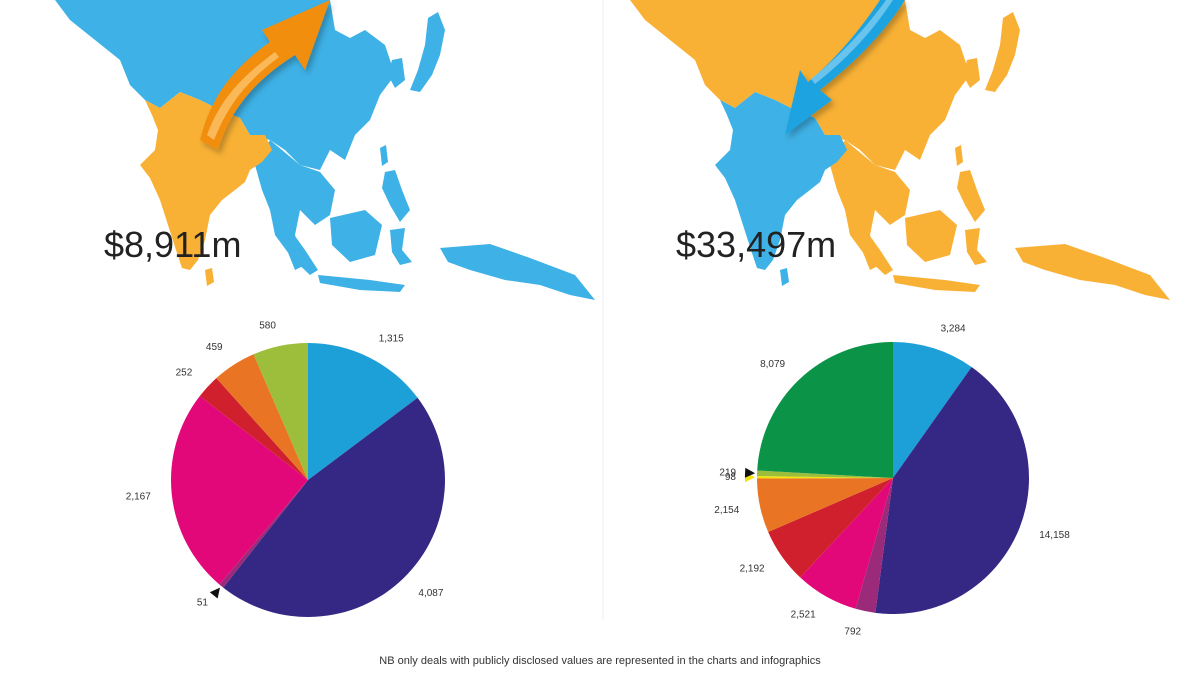 Image resolution: width=1200 pixels, height=675 pixels. Describe the element at coordinates (781, 181) in the screenshot. I see `right-map-india-highlight` at that location.